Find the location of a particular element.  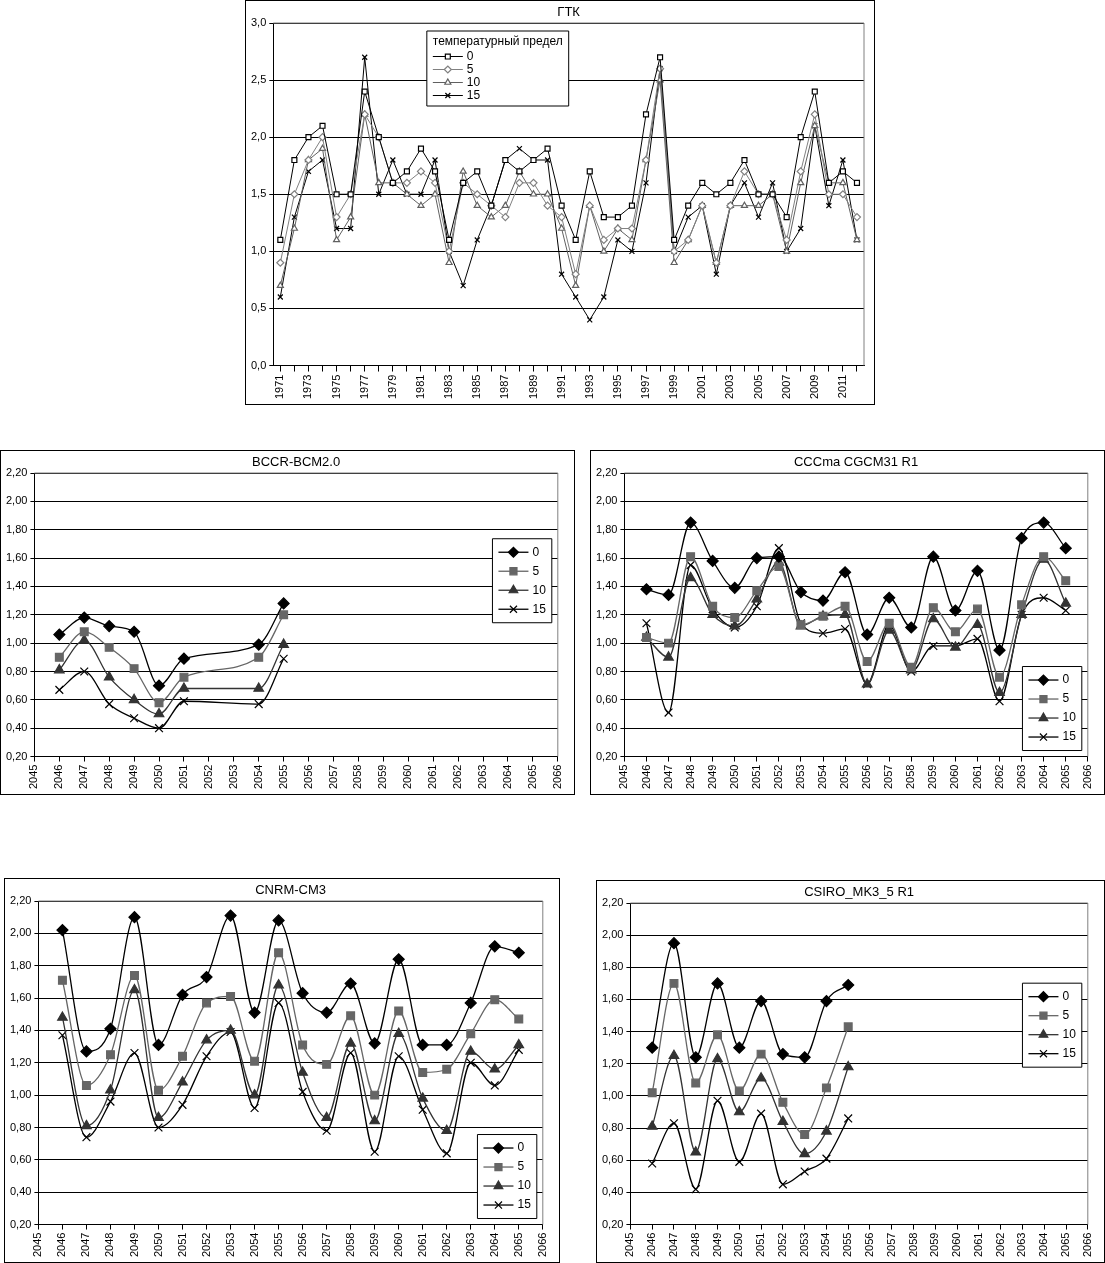

x-tick-label: 1975 is located at coordinates (335, 387).